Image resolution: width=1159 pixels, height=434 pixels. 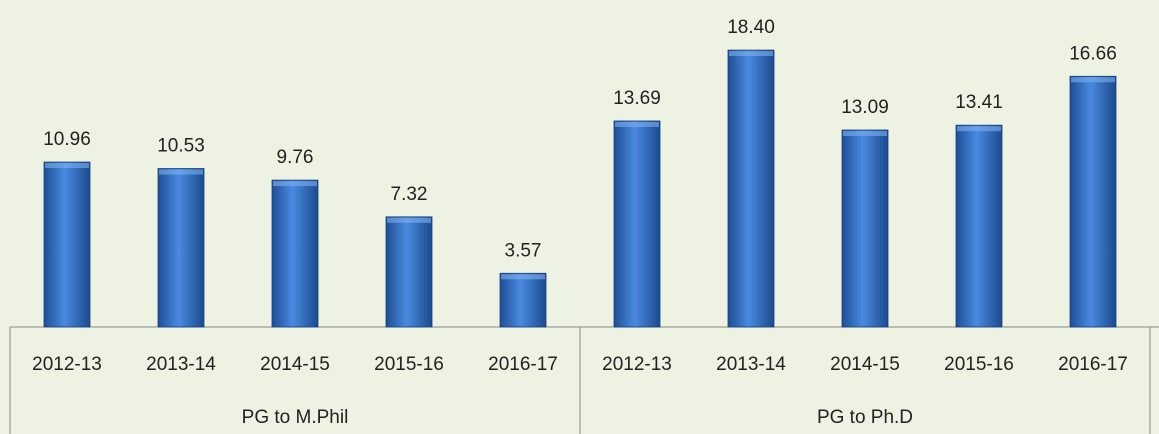 What do you see at coordinates (295, 417) in the screenshot?
I see `group-label: PG to M.Phil` at bounding box center [295, 417].